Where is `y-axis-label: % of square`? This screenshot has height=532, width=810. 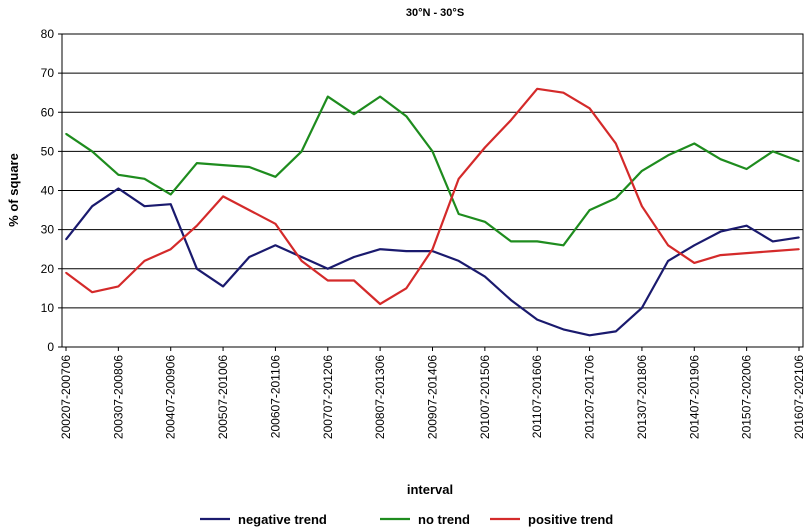
y-axis-label: % of square is located at coordinates (13, 190).